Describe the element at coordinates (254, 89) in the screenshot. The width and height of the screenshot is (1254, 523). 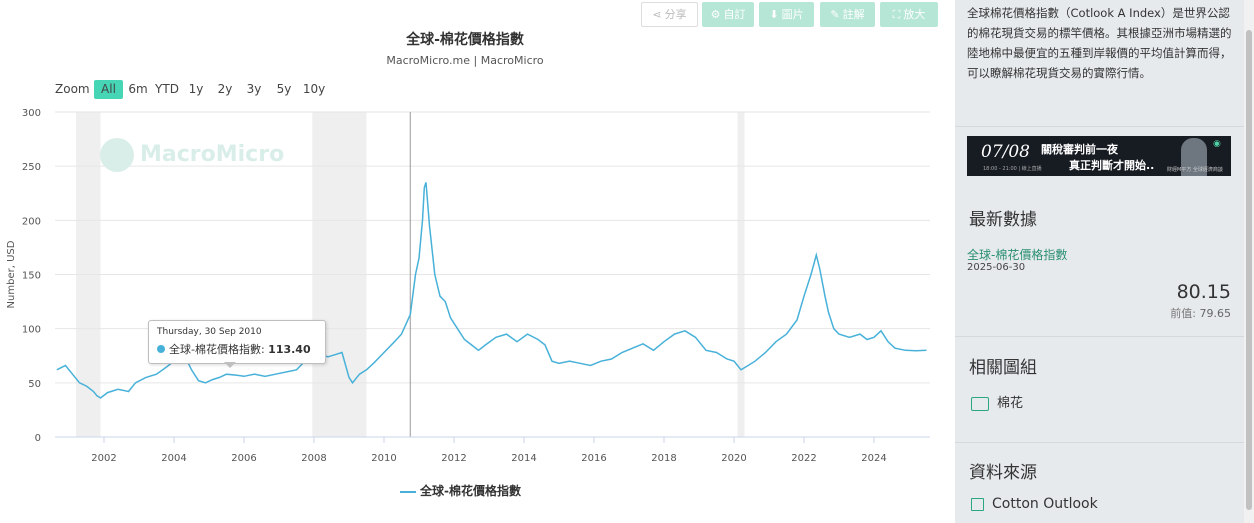
I see `range-3y-button: 3y` at that location.